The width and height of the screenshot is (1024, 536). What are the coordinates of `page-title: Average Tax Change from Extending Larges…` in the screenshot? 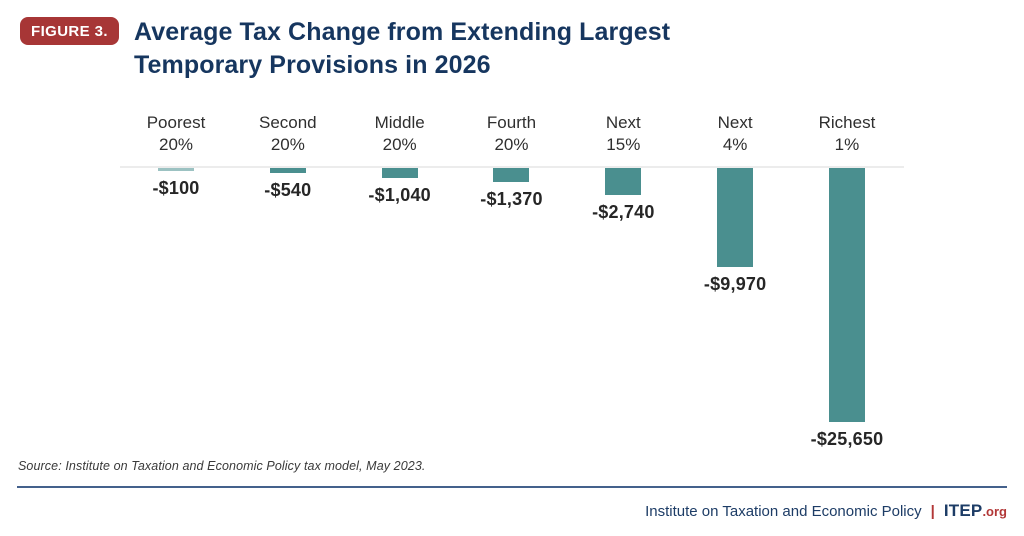 It's located at (402, 49).